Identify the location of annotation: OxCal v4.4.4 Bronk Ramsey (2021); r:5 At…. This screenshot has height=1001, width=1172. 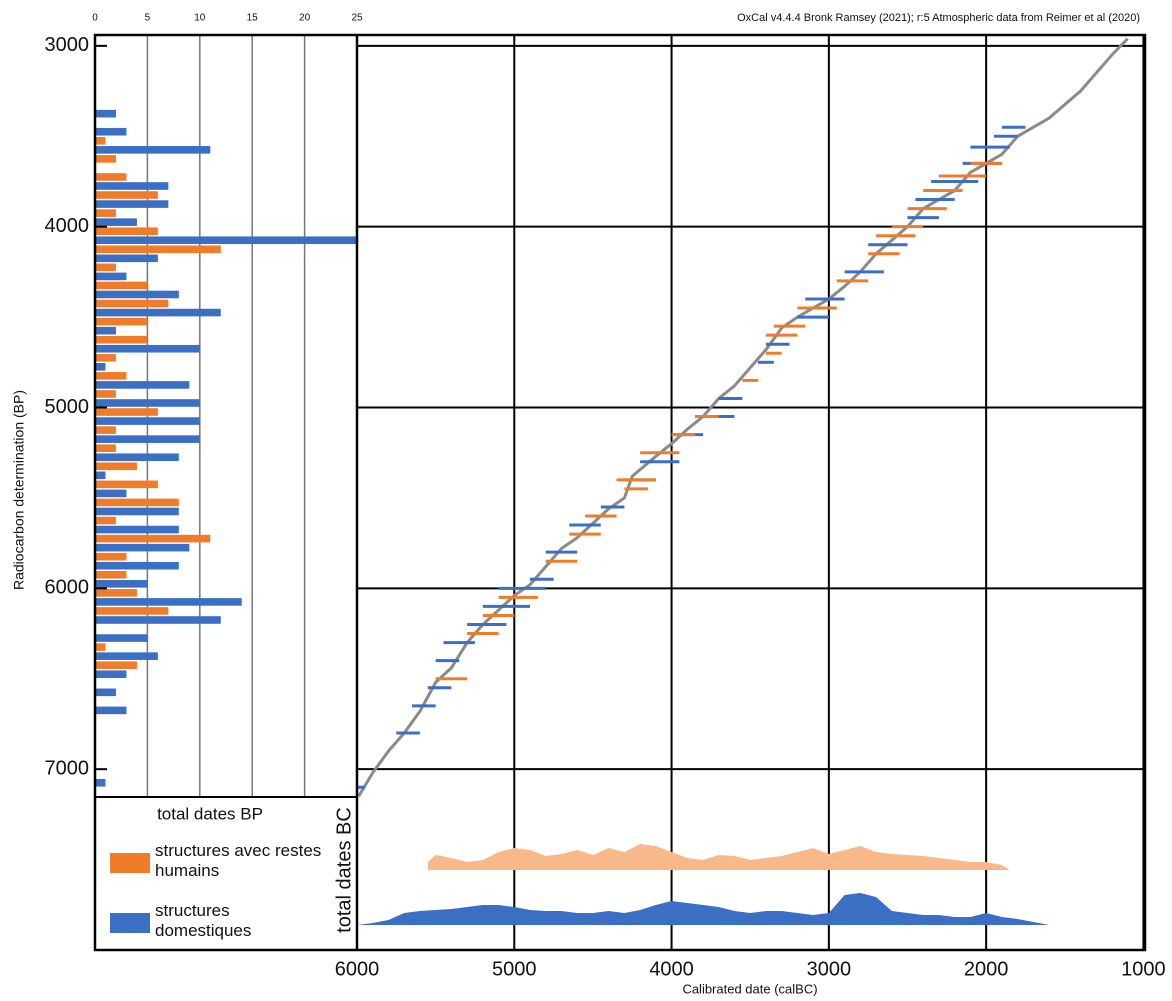
(938, 18).